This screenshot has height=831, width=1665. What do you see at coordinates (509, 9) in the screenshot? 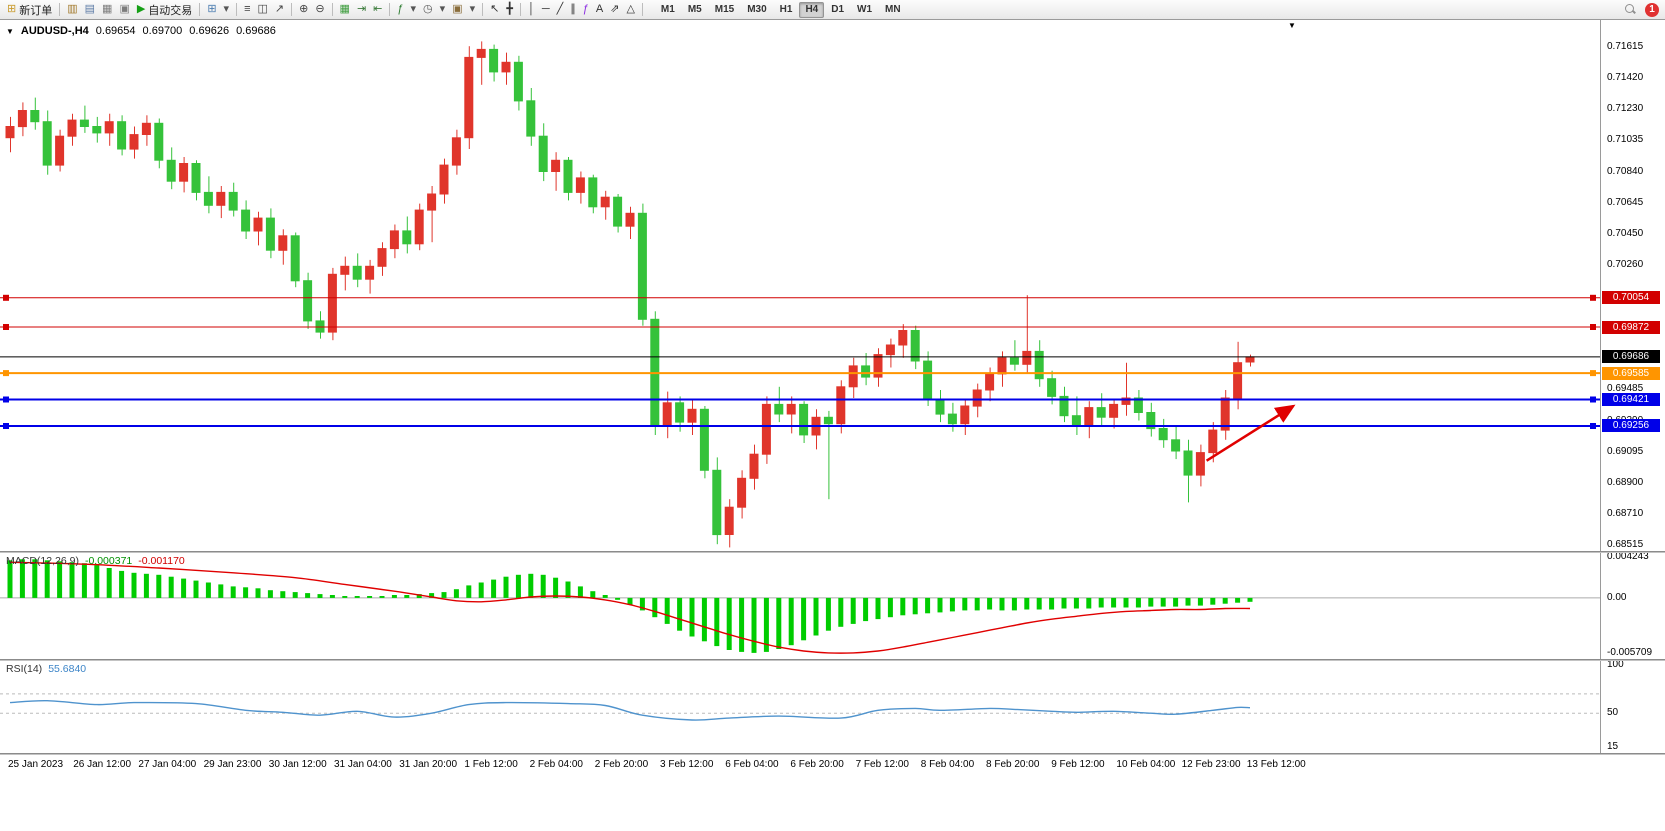
I see `crosshair-icon: ╋` at bounding box center [509, 9].